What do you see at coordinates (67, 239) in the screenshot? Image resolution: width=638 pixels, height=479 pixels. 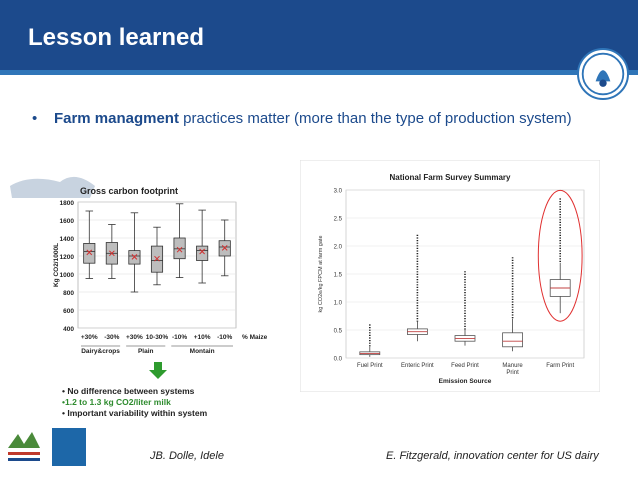 I see `left-y-tick-label: 1400` at bounding box center [67, 239].